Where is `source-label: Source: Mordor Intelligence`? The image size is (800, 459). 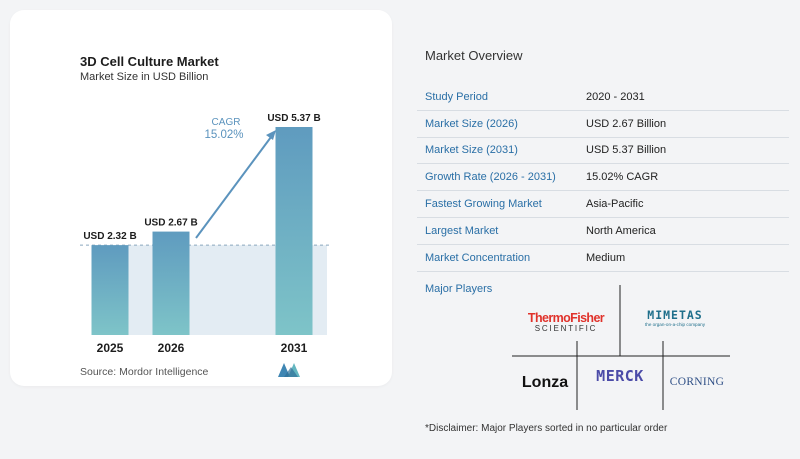
source-label: Source: Mordor Intelligence is located at coordinates (144, 372).